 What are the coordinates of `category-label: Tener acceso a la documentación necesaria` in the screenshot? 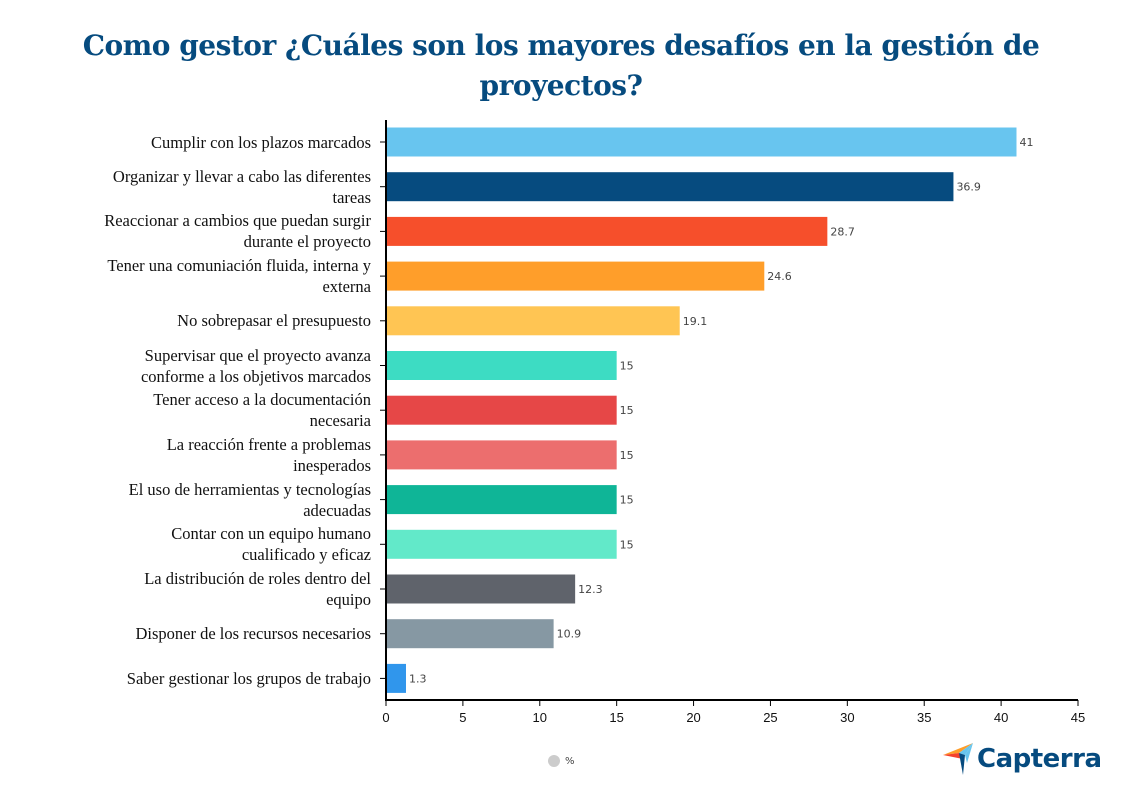 It's located at (191, 410).